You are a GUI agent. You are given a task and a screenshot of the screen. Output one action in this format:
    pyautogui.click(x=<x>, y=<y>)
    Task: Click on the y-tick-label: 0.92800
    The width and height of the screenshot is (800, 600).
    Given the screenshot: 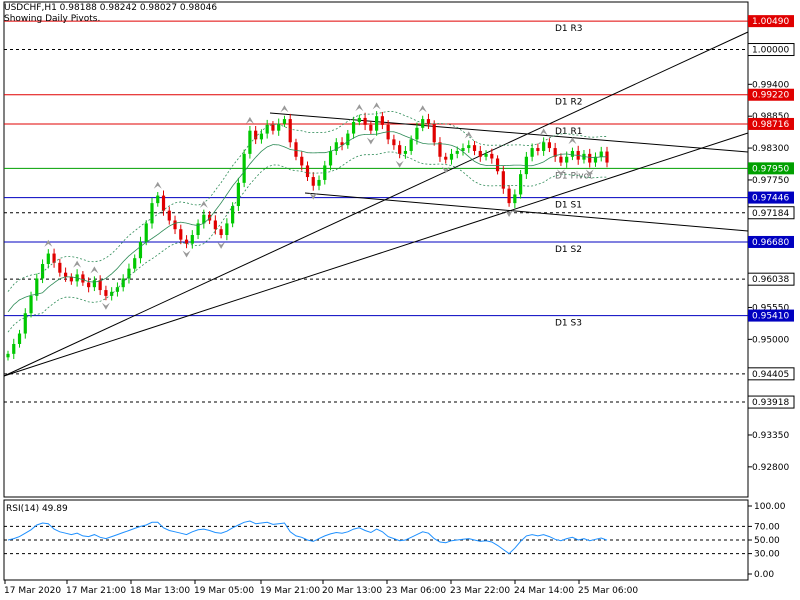 What is the action you would take?
    pyautogui.click(x=770, y=468)
    